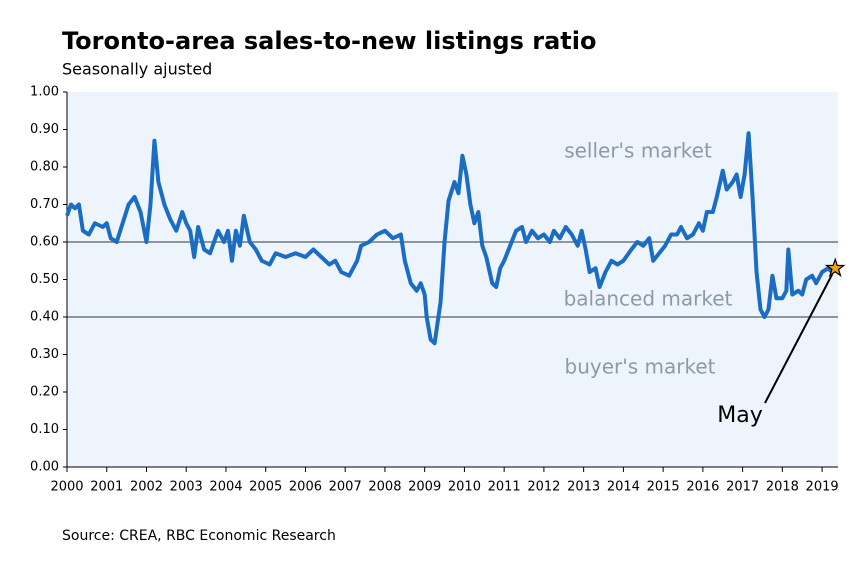  What do you see at coordinates (305, 487) in the screenshot?
I see `x-tick-label: 2006` at bounding box center [305, 487].